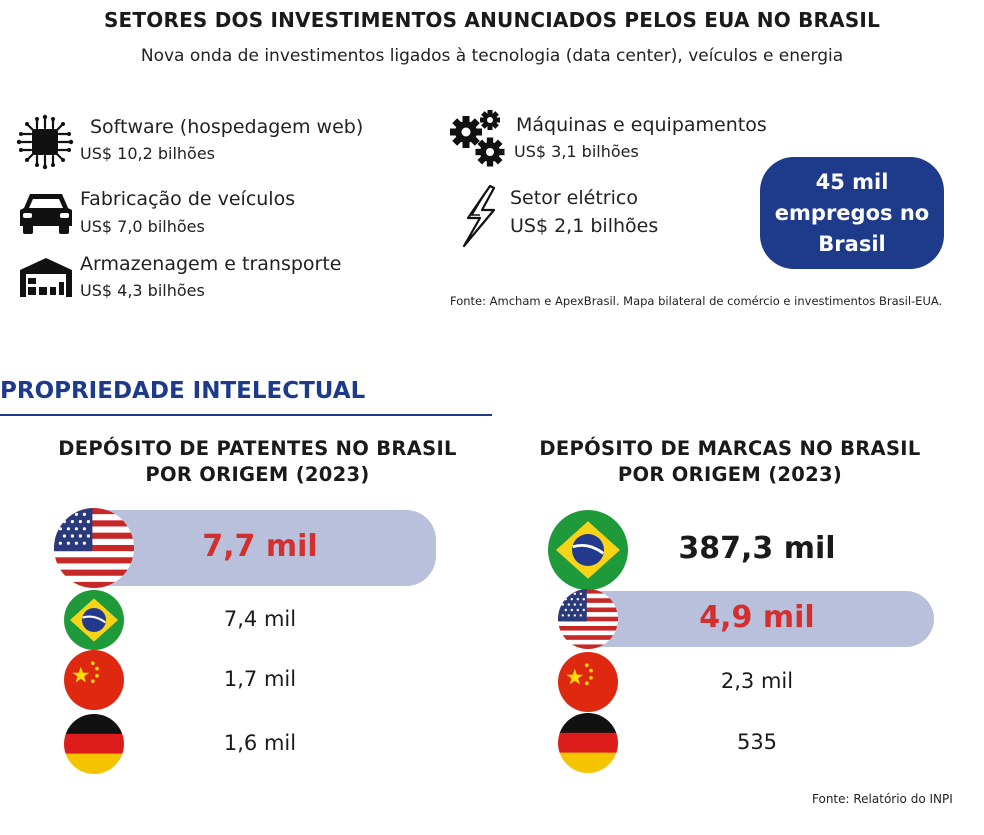  I want to click on sector-name: Setor elétrico, so click(574, 198).